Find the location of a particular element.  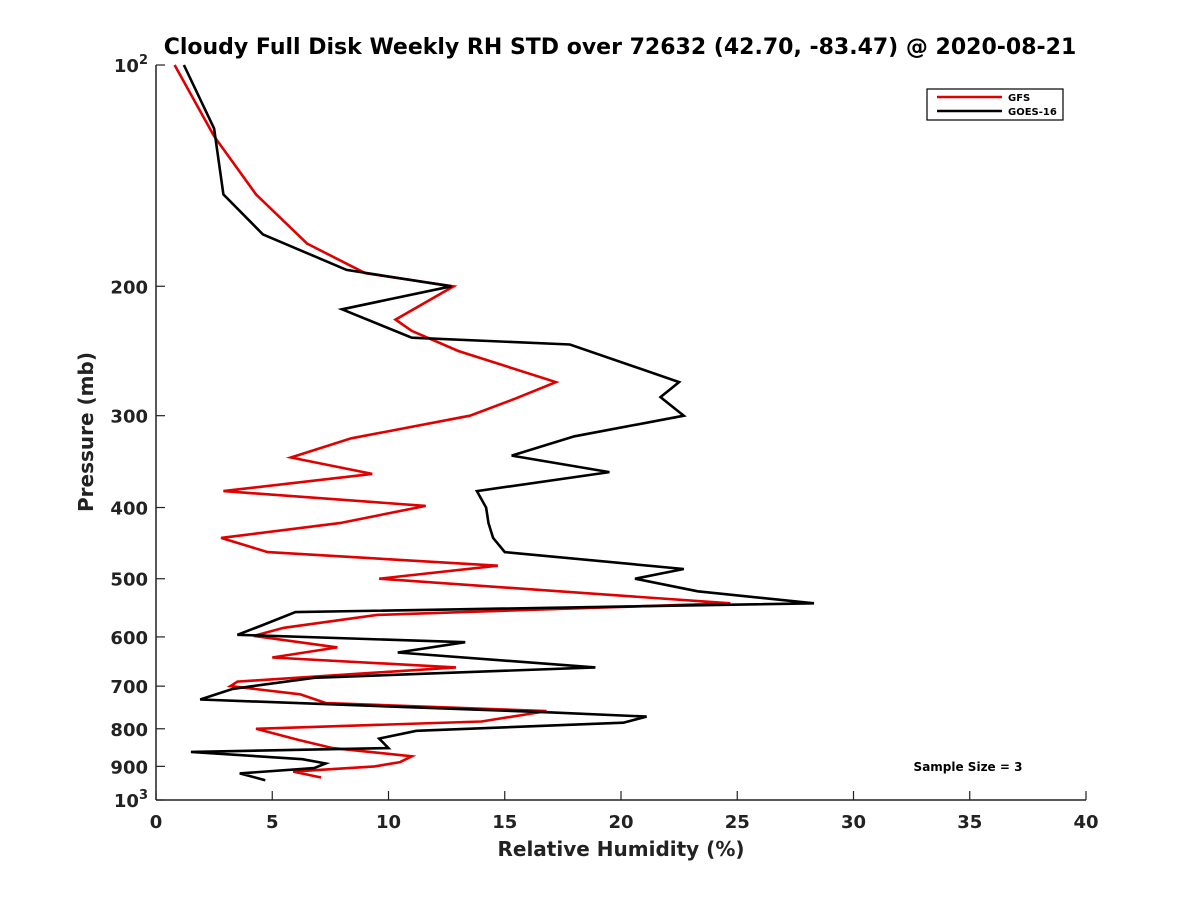

x-ticks: 0 5 10 15 20 25 30 35 40 is located at coordinates (624, 812).